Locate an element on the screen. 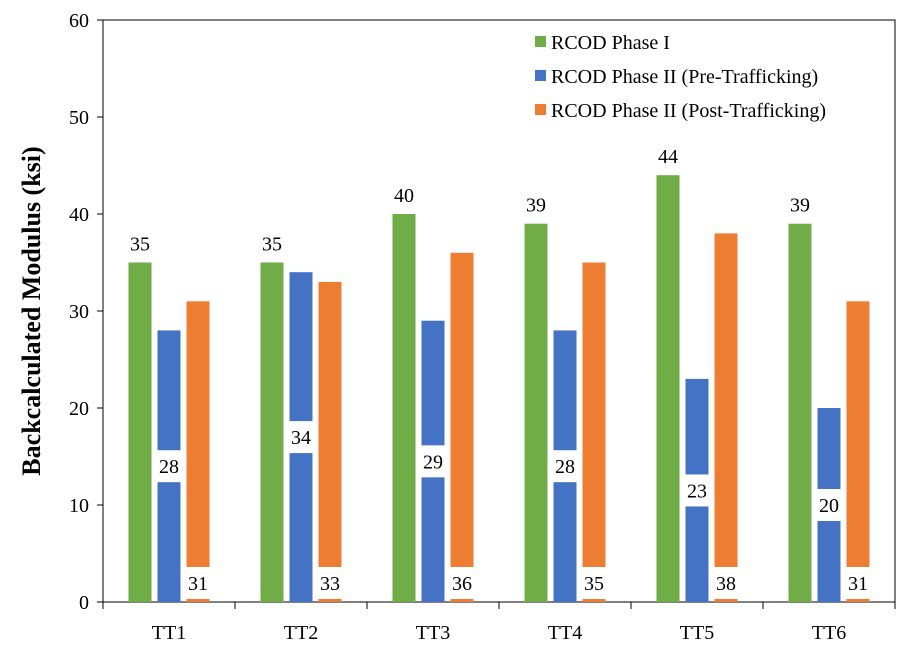 Image resolution: width=910 pixels, height=660 pixels. y-tick-label: 20 is located at coordinates (79, 409).